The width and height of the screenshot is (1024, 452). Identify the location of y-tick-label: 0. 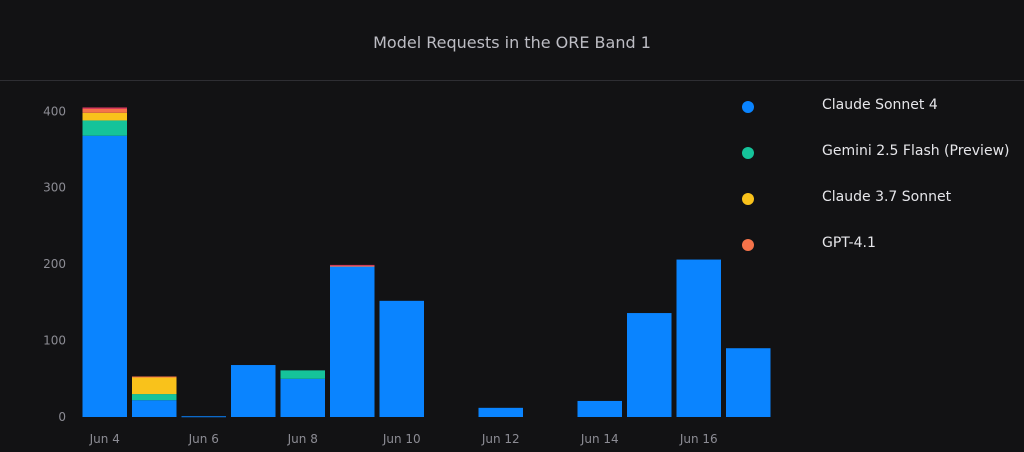
(62, 417).